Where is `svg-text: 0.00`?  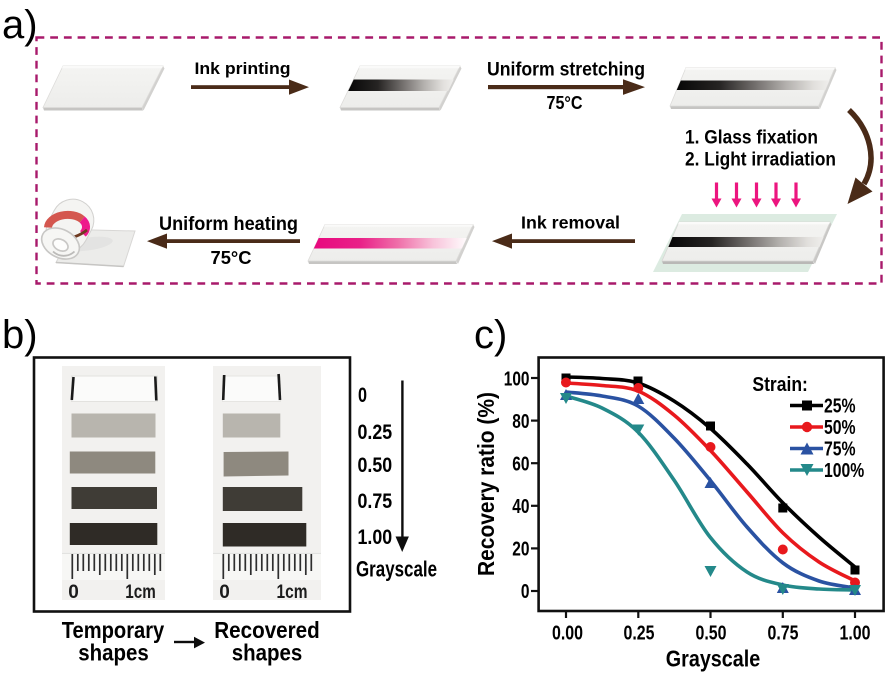 svg-text: 0.00 is located at coordinates (567, 633).